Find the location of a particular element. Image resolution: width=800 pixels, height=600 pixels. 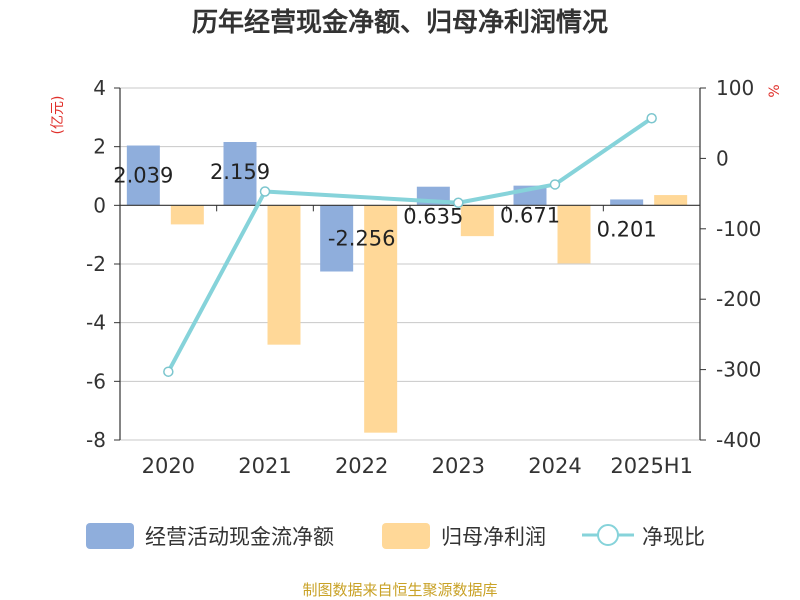

left-axis-tick-label: 4 is located at coordinates (99, 88).